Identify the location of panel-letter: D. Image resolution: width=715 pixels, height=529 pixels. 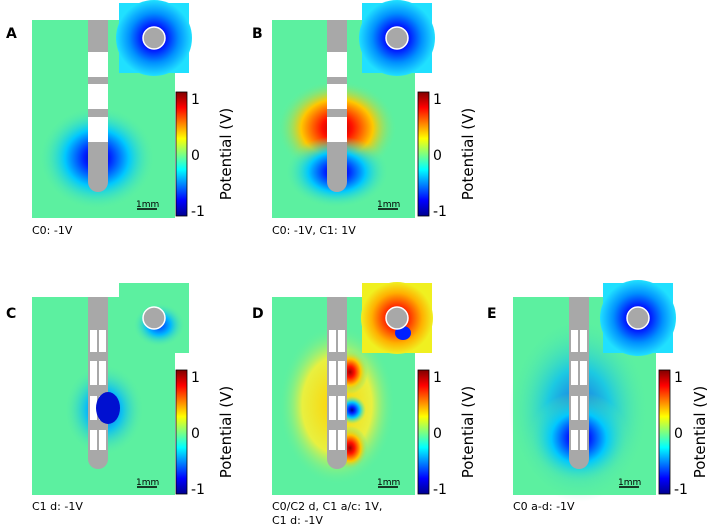
(258, 314).